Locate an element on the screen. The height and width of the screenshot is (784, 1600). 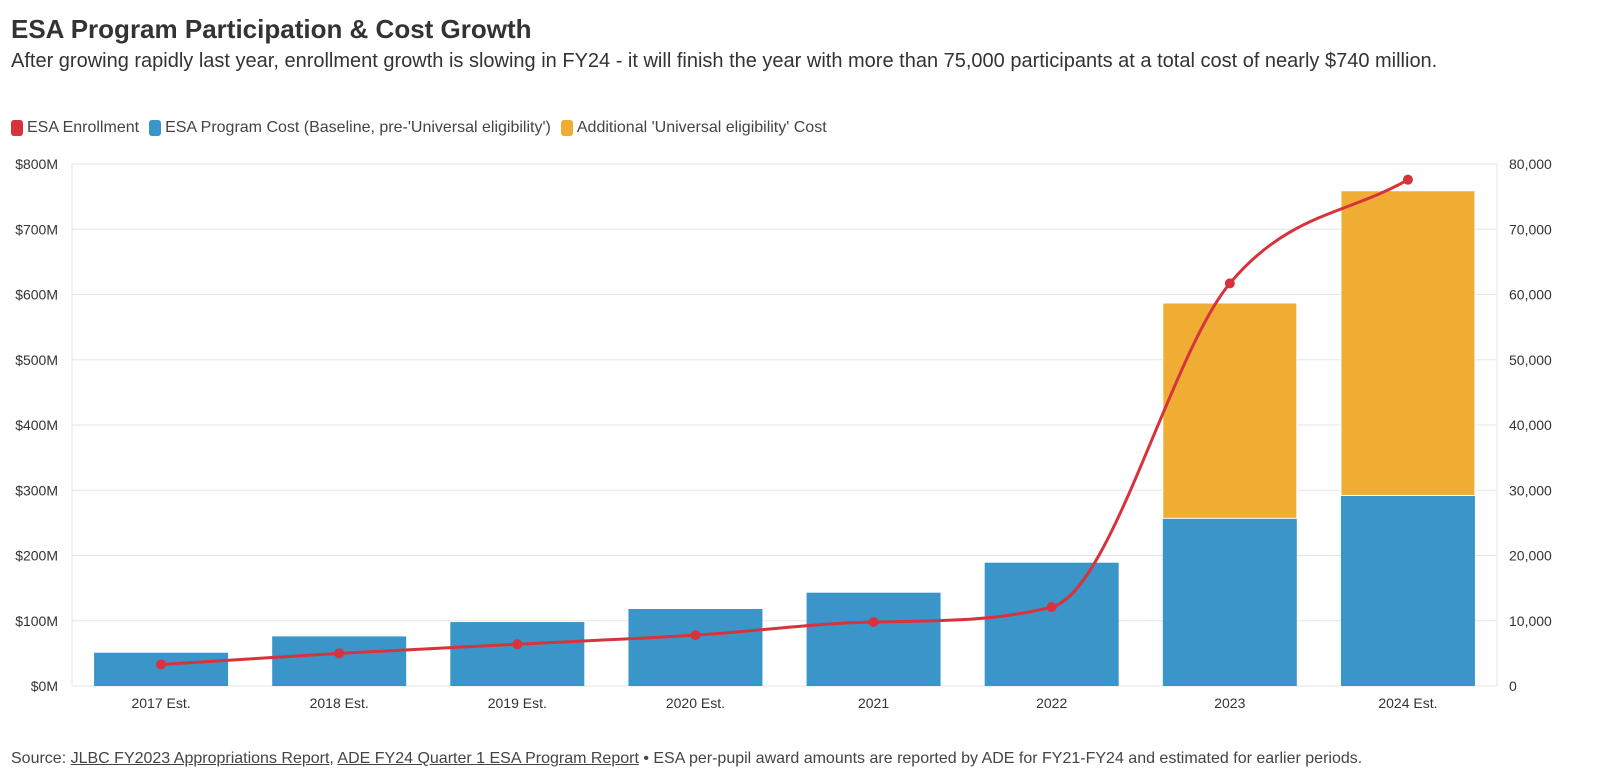
legend-item-universal-cost: Additional 'Universal eligibility' Cost is located at coordinates (693, 128).